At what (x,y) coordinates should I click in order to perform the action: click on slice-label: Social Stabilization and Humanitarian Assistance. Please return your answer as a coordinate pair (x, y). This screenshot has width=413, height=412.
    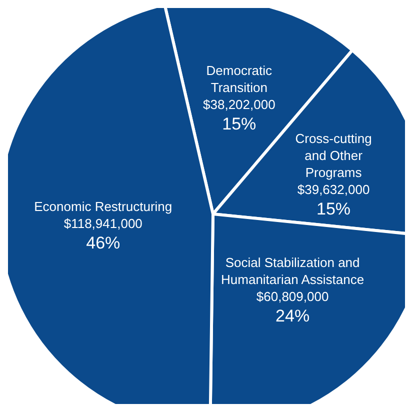
    Looking at the image, I should click on (292, 270).